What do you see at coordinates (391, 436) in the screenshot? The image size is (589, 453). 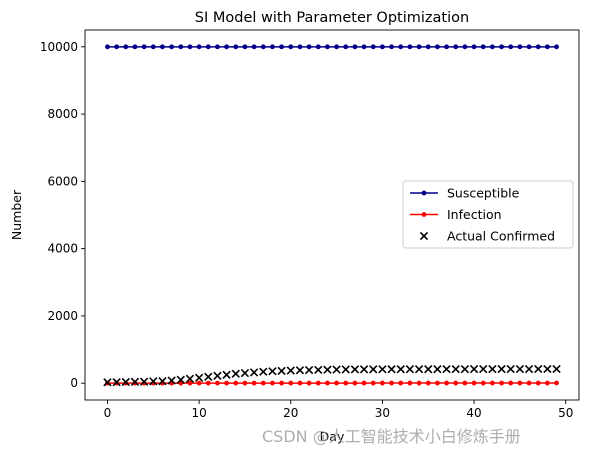 I see `watermark: CSDN @人工智能技术小白修炼手册` at bounding box center [391, 436].